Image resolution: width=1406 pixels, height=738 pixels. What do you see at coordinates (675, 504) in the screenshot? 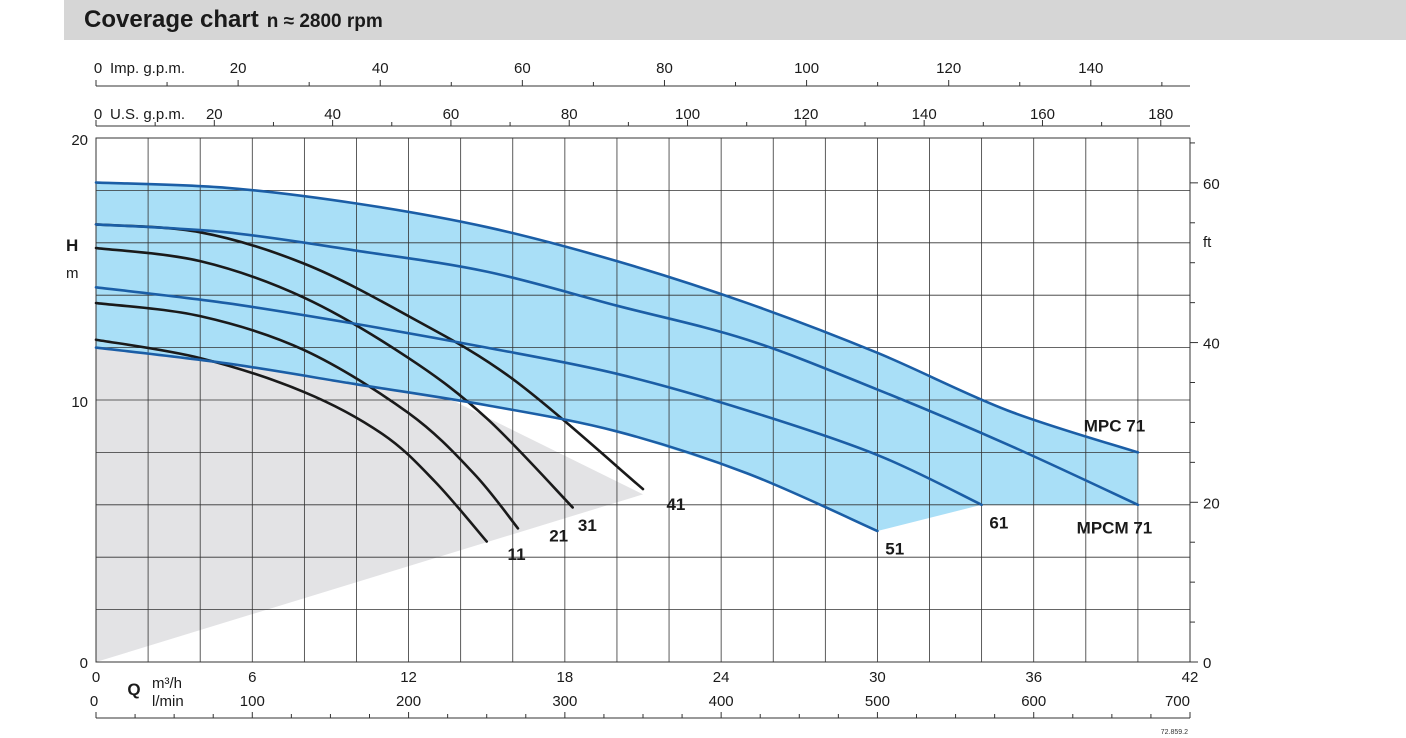
I see `curve-label-41: 41` at bounding box center [675, 504].